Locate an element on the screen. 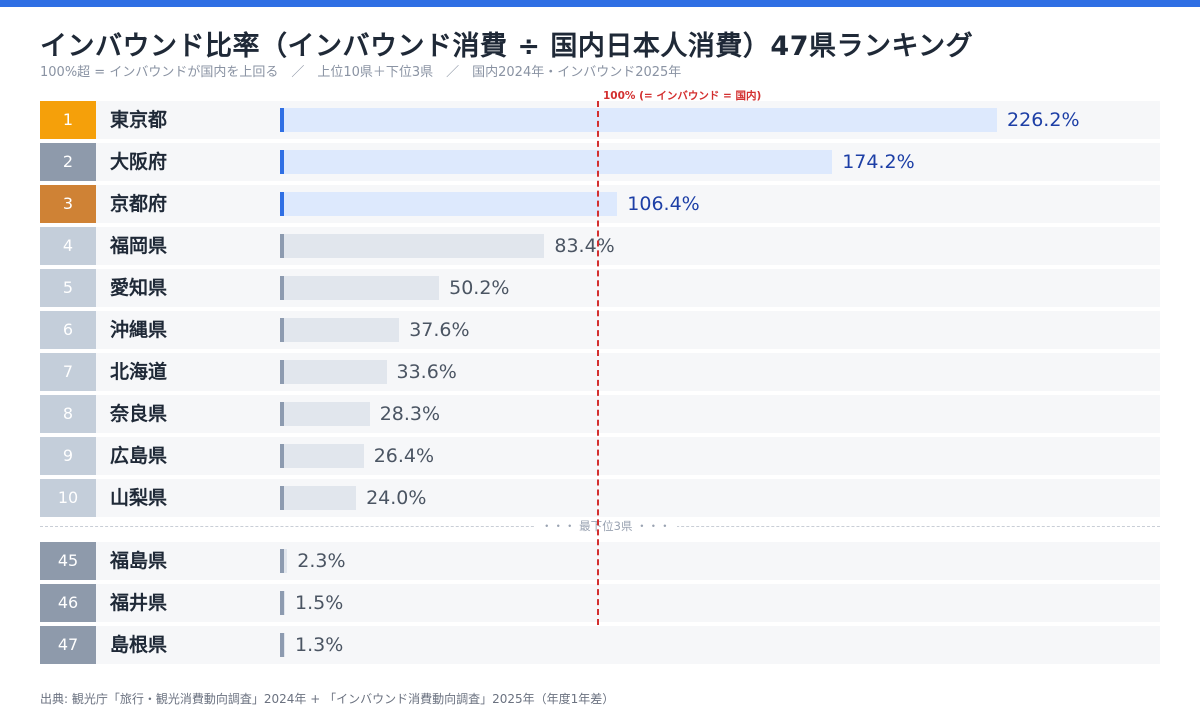 Image resolution: width=1200 pixels, height=720 pixels. ratio-value-label: 106.4% is located at coordinates (663, 204).